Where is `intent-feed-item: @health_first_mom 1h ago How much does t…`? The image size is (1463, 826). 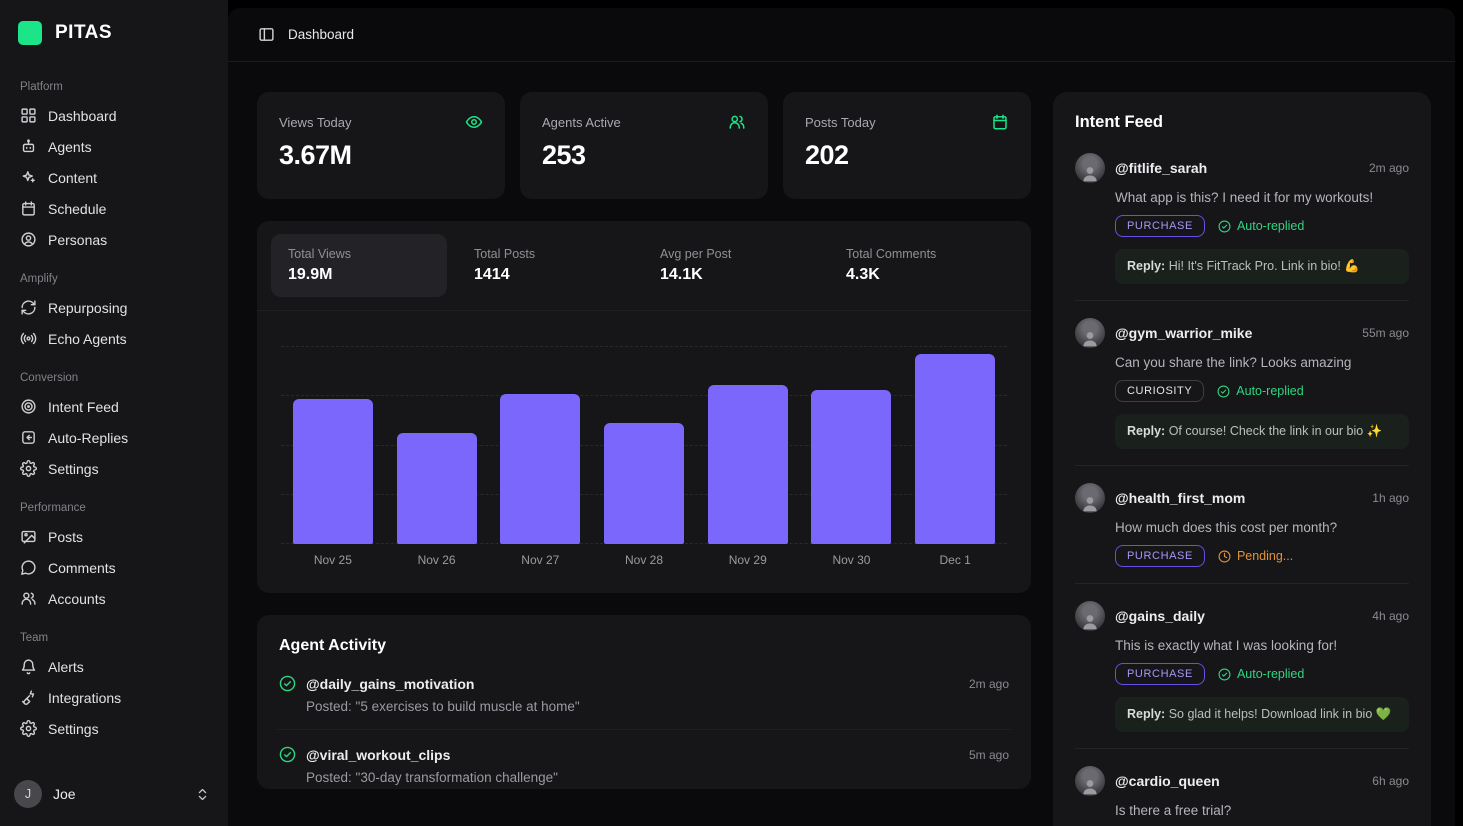
intent-feed-item: @health_first_mom 1h ago How much does t… is located at coordinates (1242, 525).